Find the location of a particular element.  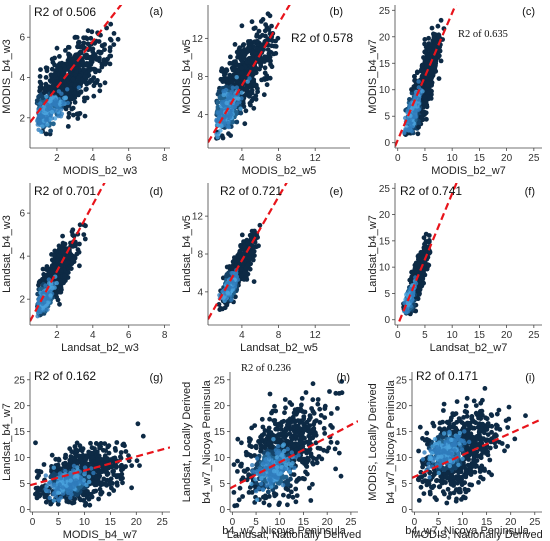

panel-letter: (e) is located at coordinates (336, 192).